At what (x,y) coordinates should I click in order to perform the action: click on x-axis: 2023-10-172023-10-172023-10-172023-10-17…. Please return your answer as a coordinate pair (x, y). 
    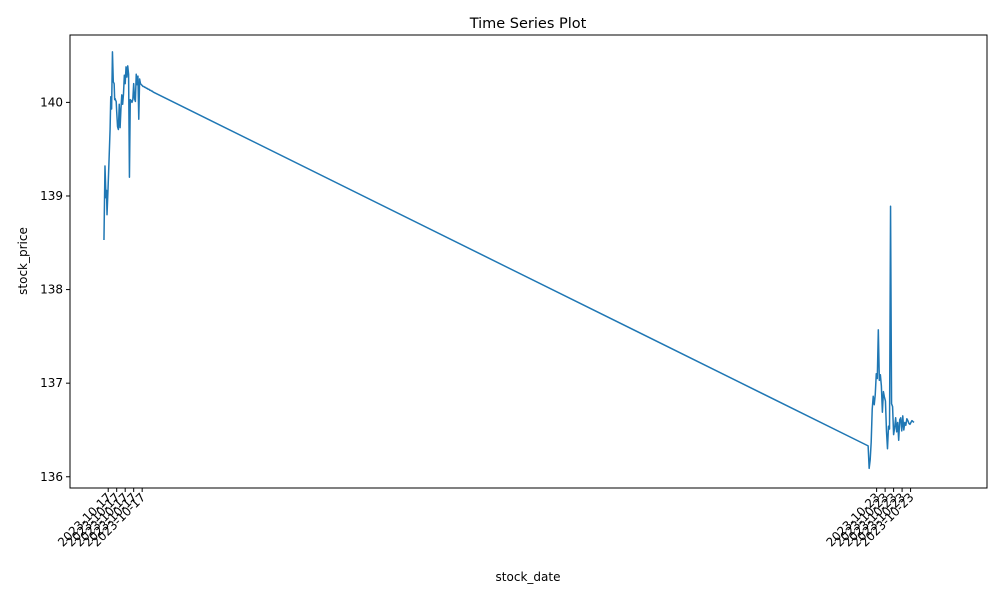
    Looking at the image, I should click on (486, 518).